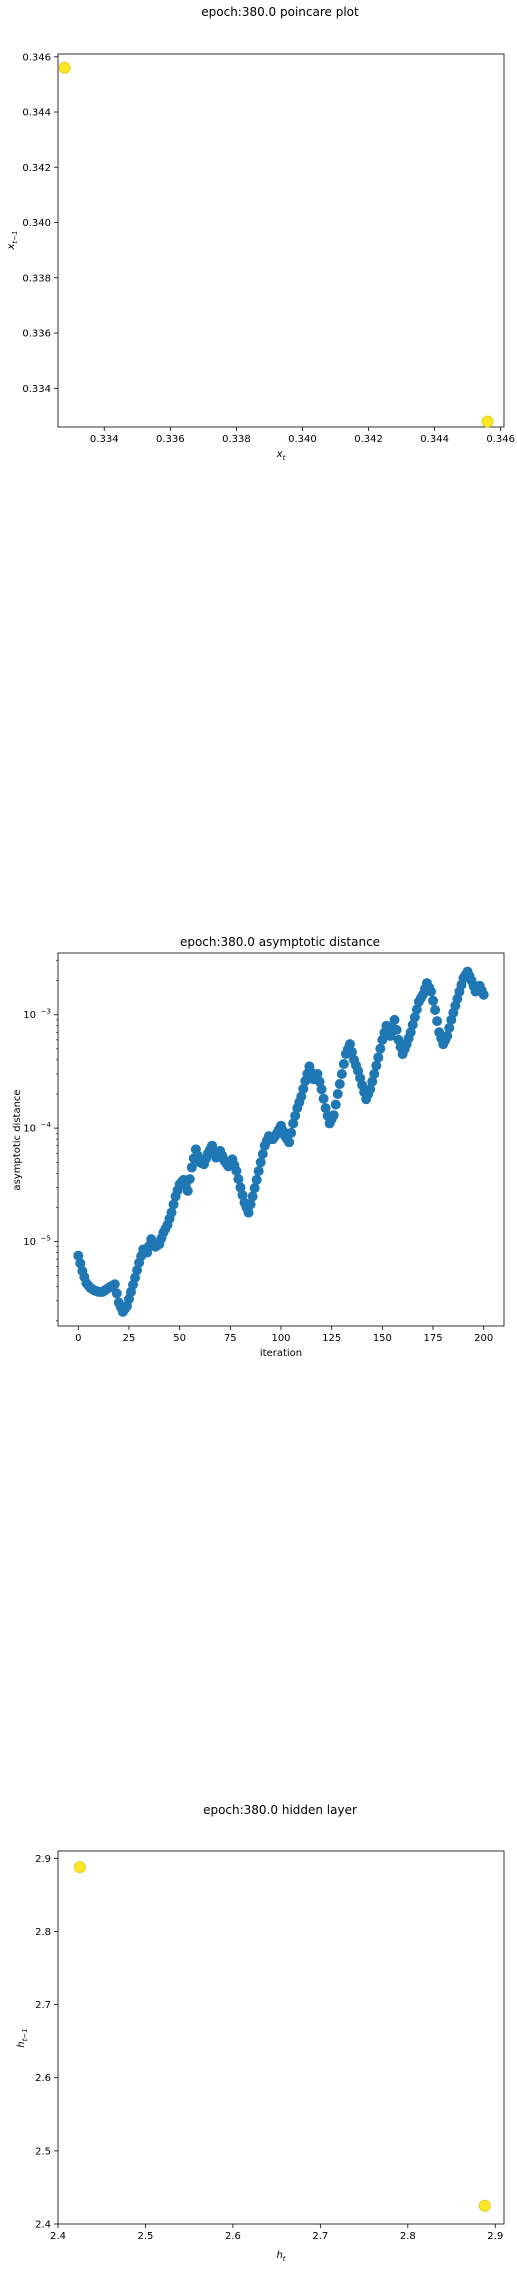 This screenshot has height=2269, width=517. Describe the element at coordinates (280, 942) in the screenshot. I see `asymptotic-distance-title: epoch:380.0 asymptotic distance` at that location.